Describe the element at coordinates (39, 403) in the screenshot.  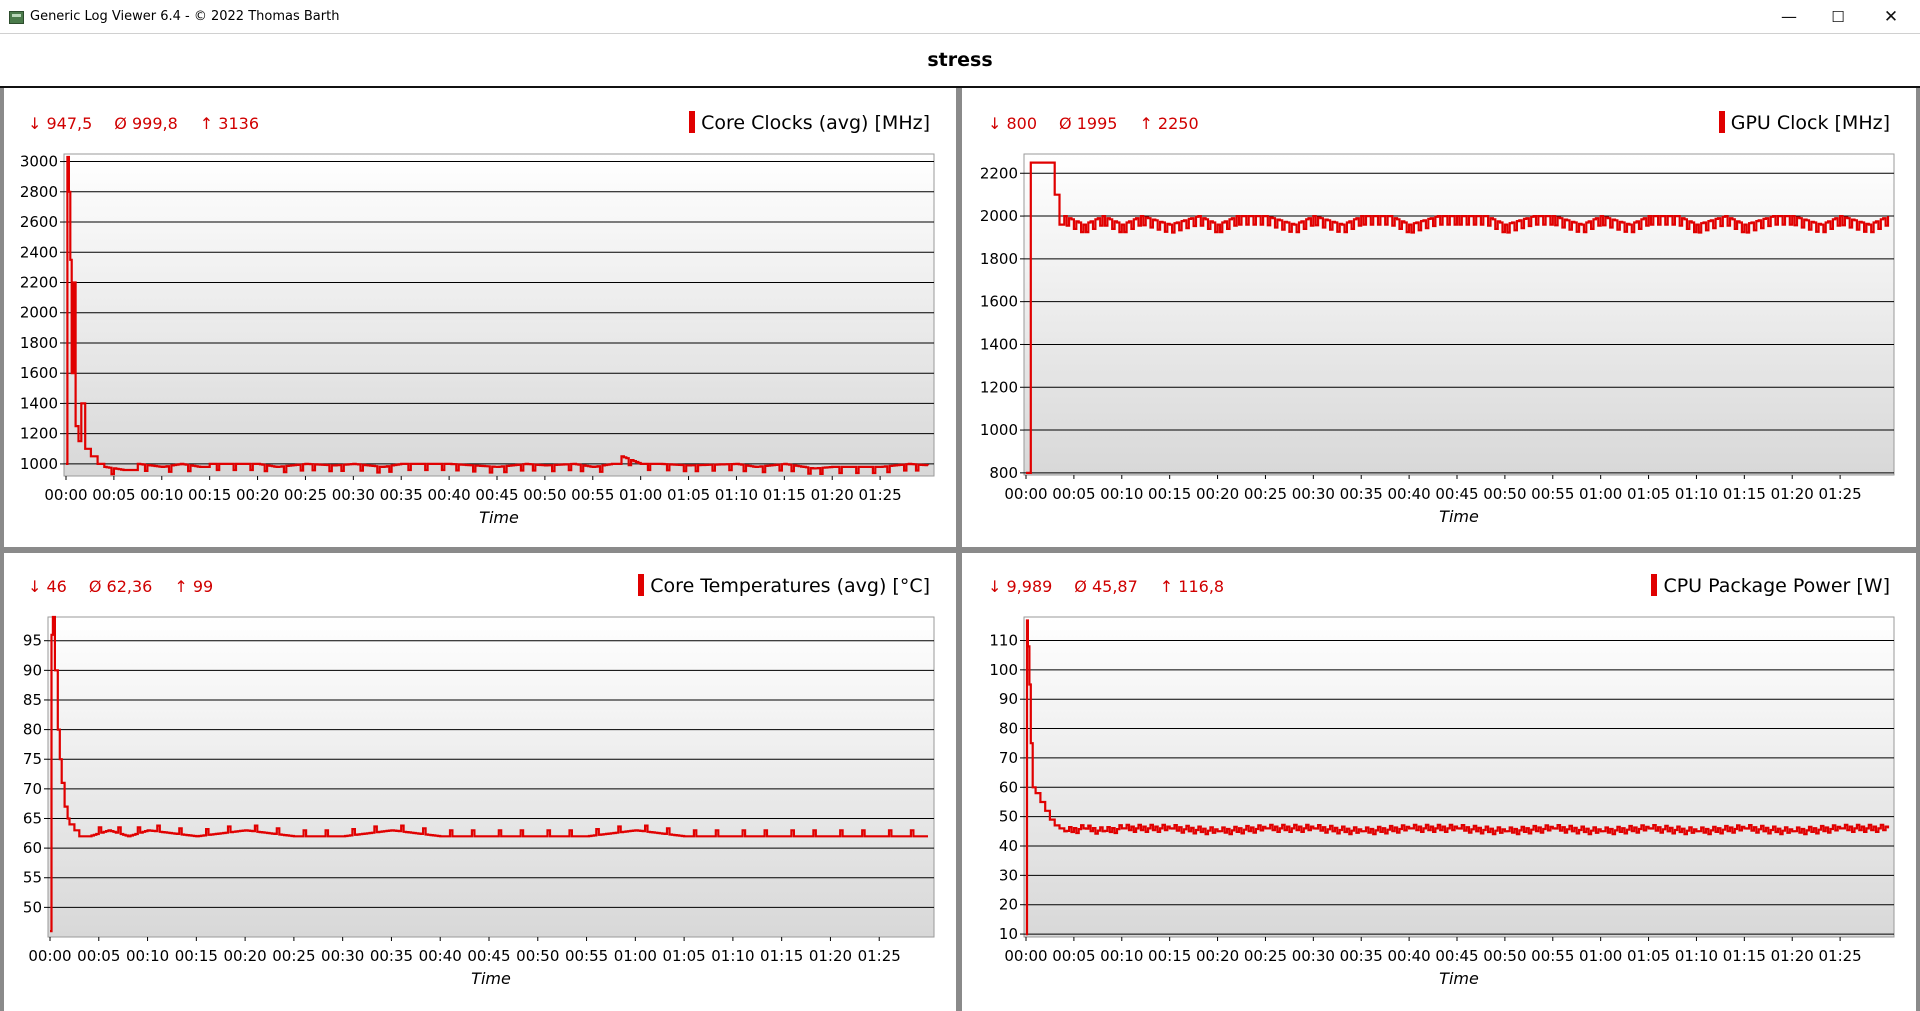
I see `y-tick-label: 1400` at that location.